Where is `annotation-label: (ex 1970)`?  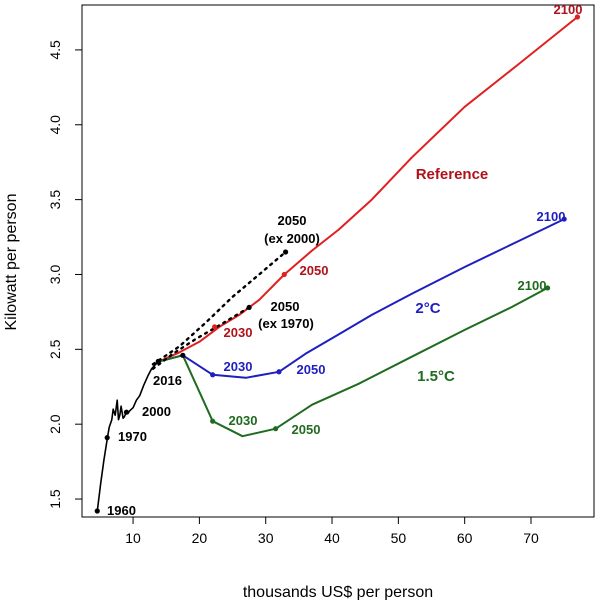
annotation-label: (ex 1970) is located at coordinates (286, 323).